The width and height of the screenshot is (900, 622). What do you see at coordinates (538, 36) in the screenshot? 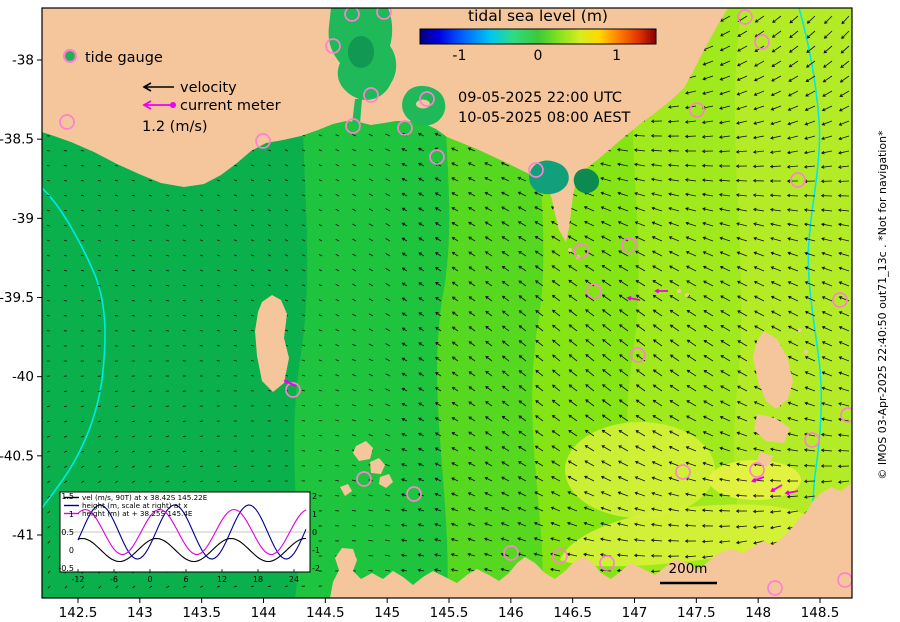
I see `colorbar` at bounding box center [538, 36].